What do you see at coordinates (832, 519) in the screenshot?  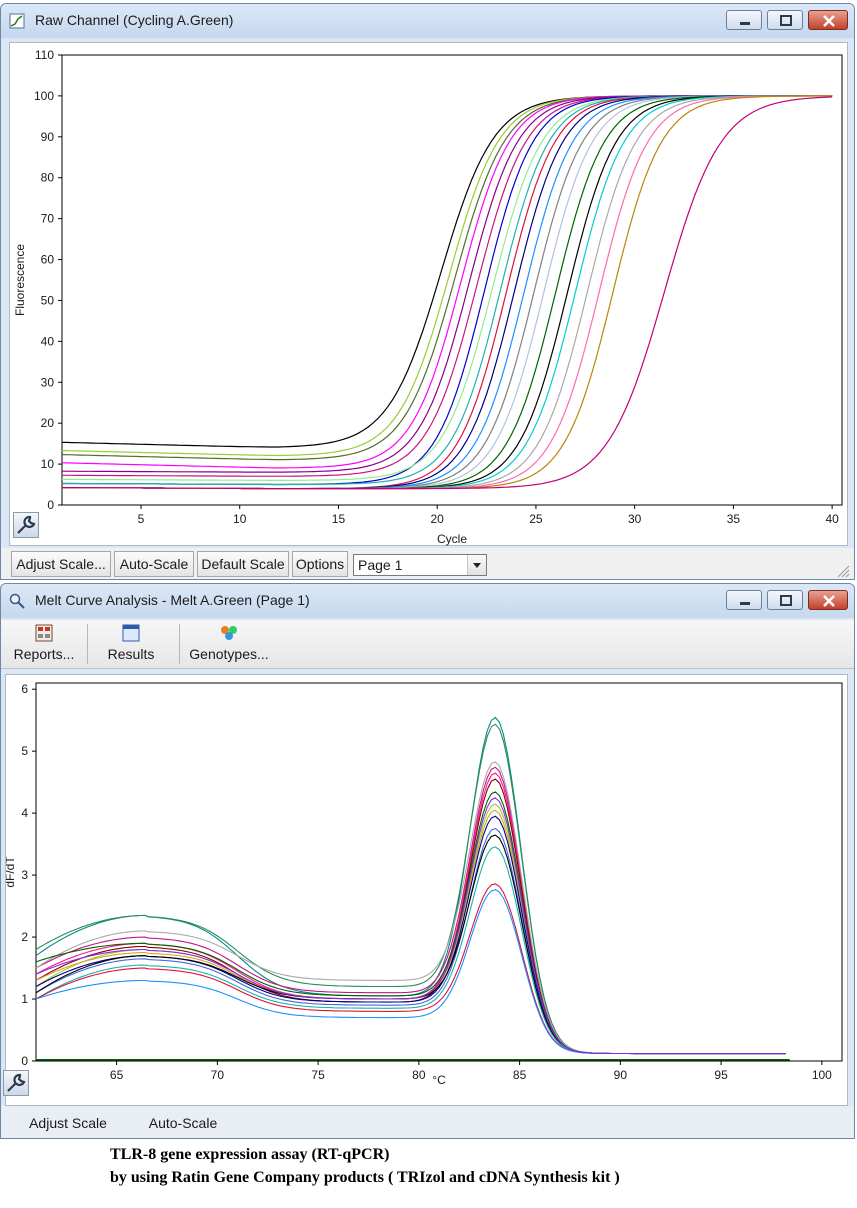 I see `x-tick-label: 40` at bounding box center [832, 519].